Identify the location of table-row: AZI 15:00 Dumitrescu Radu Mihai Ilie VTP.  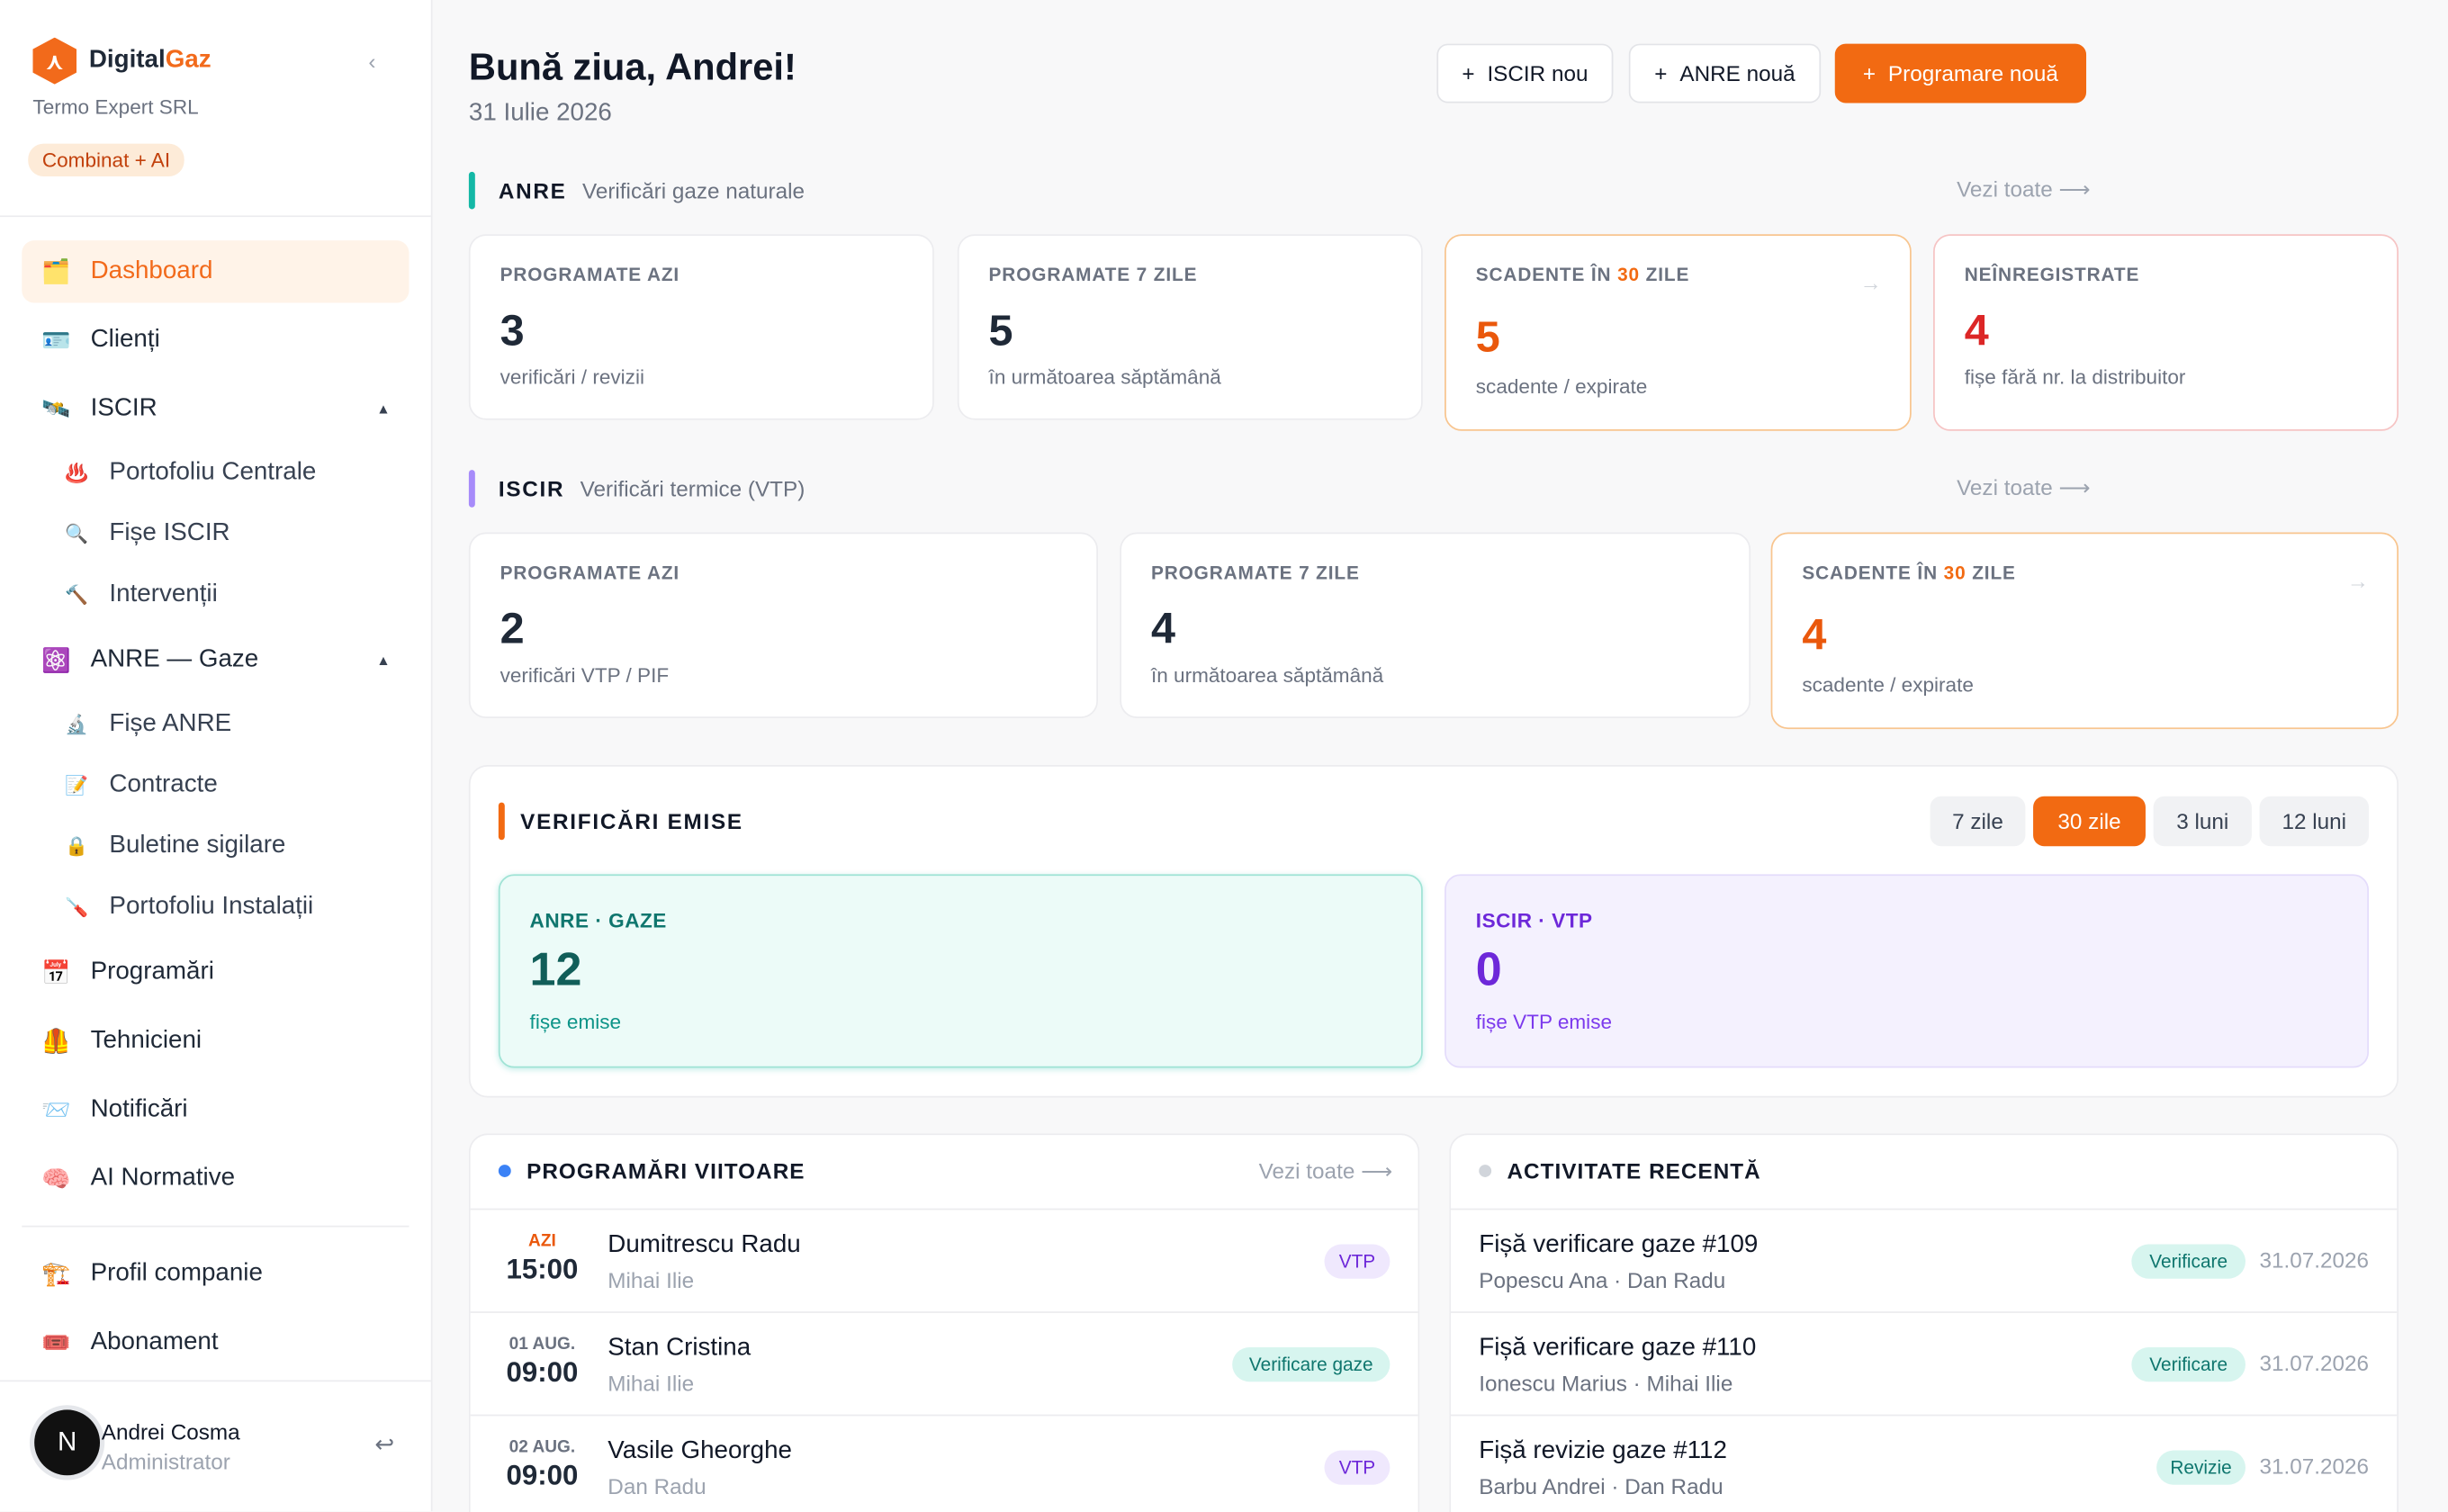
(944, 1260).